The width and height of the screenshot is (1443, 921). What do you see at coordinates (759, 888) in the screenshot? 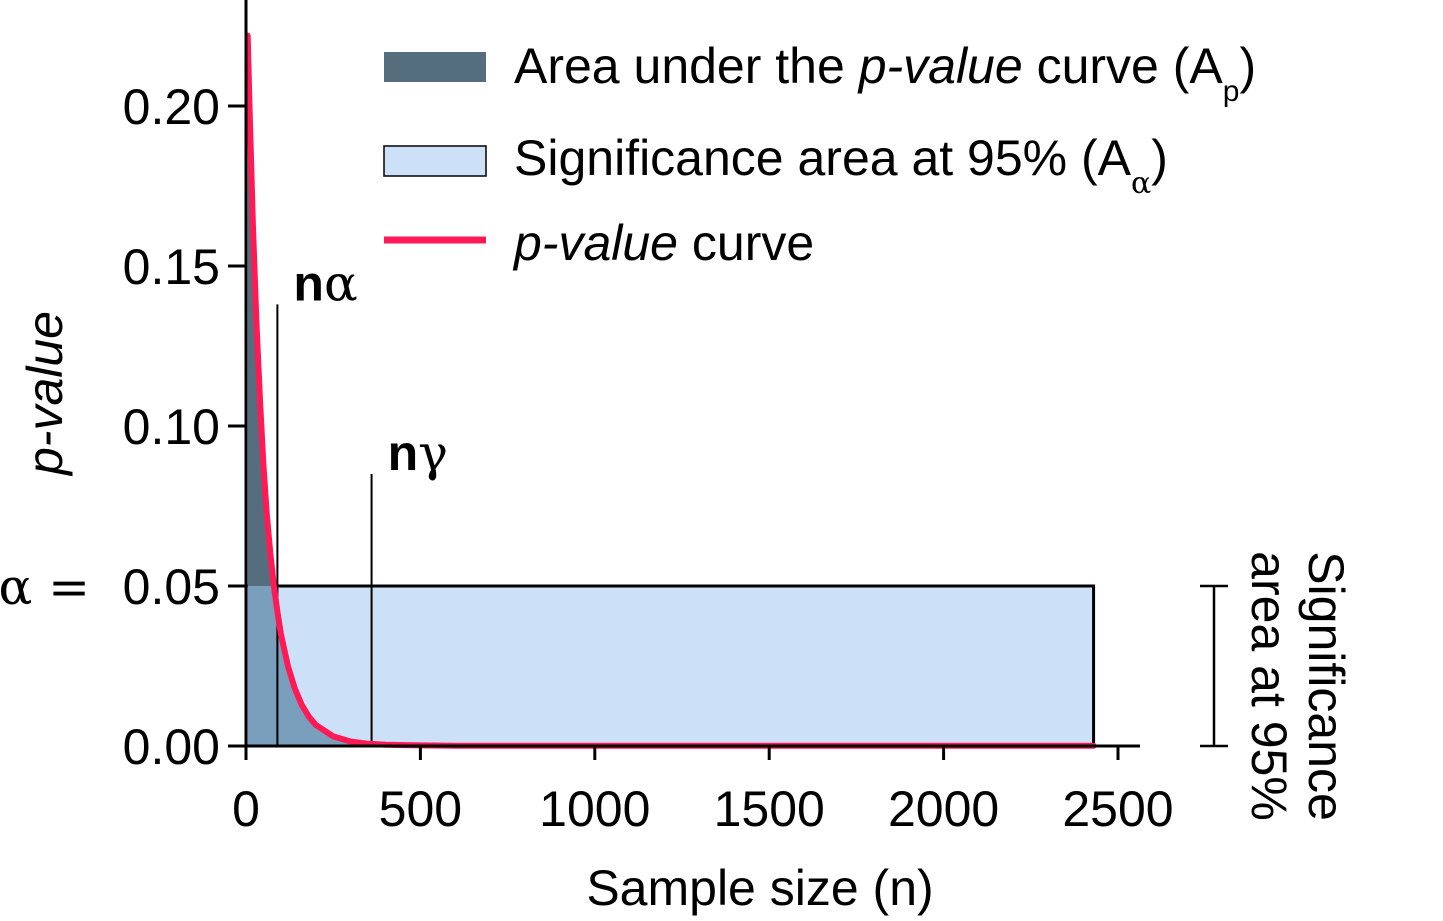
I see `x-axis-title: Sample size (n)` at bounding box center [759, 888].